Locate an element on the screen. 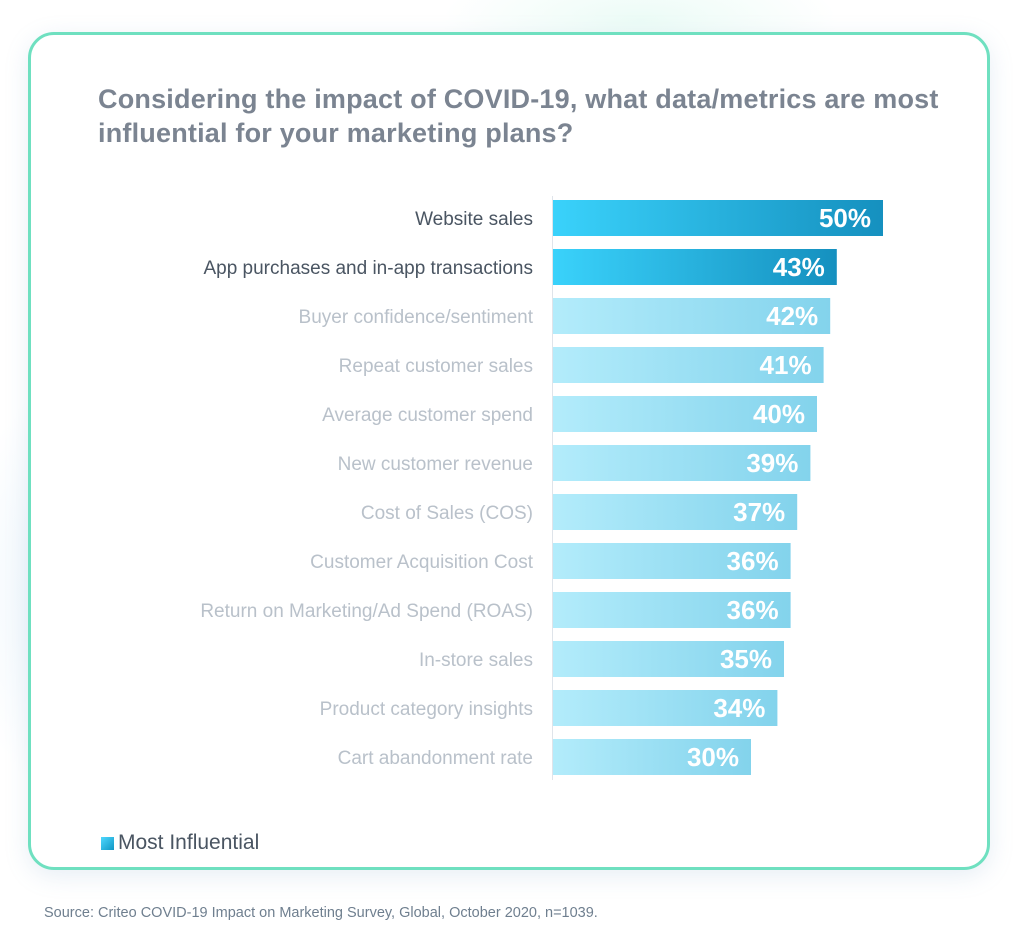 The height and width of the screenshot is (952, 1024). bar-group: Product category insights 34% is located at coordinates (549, 708).